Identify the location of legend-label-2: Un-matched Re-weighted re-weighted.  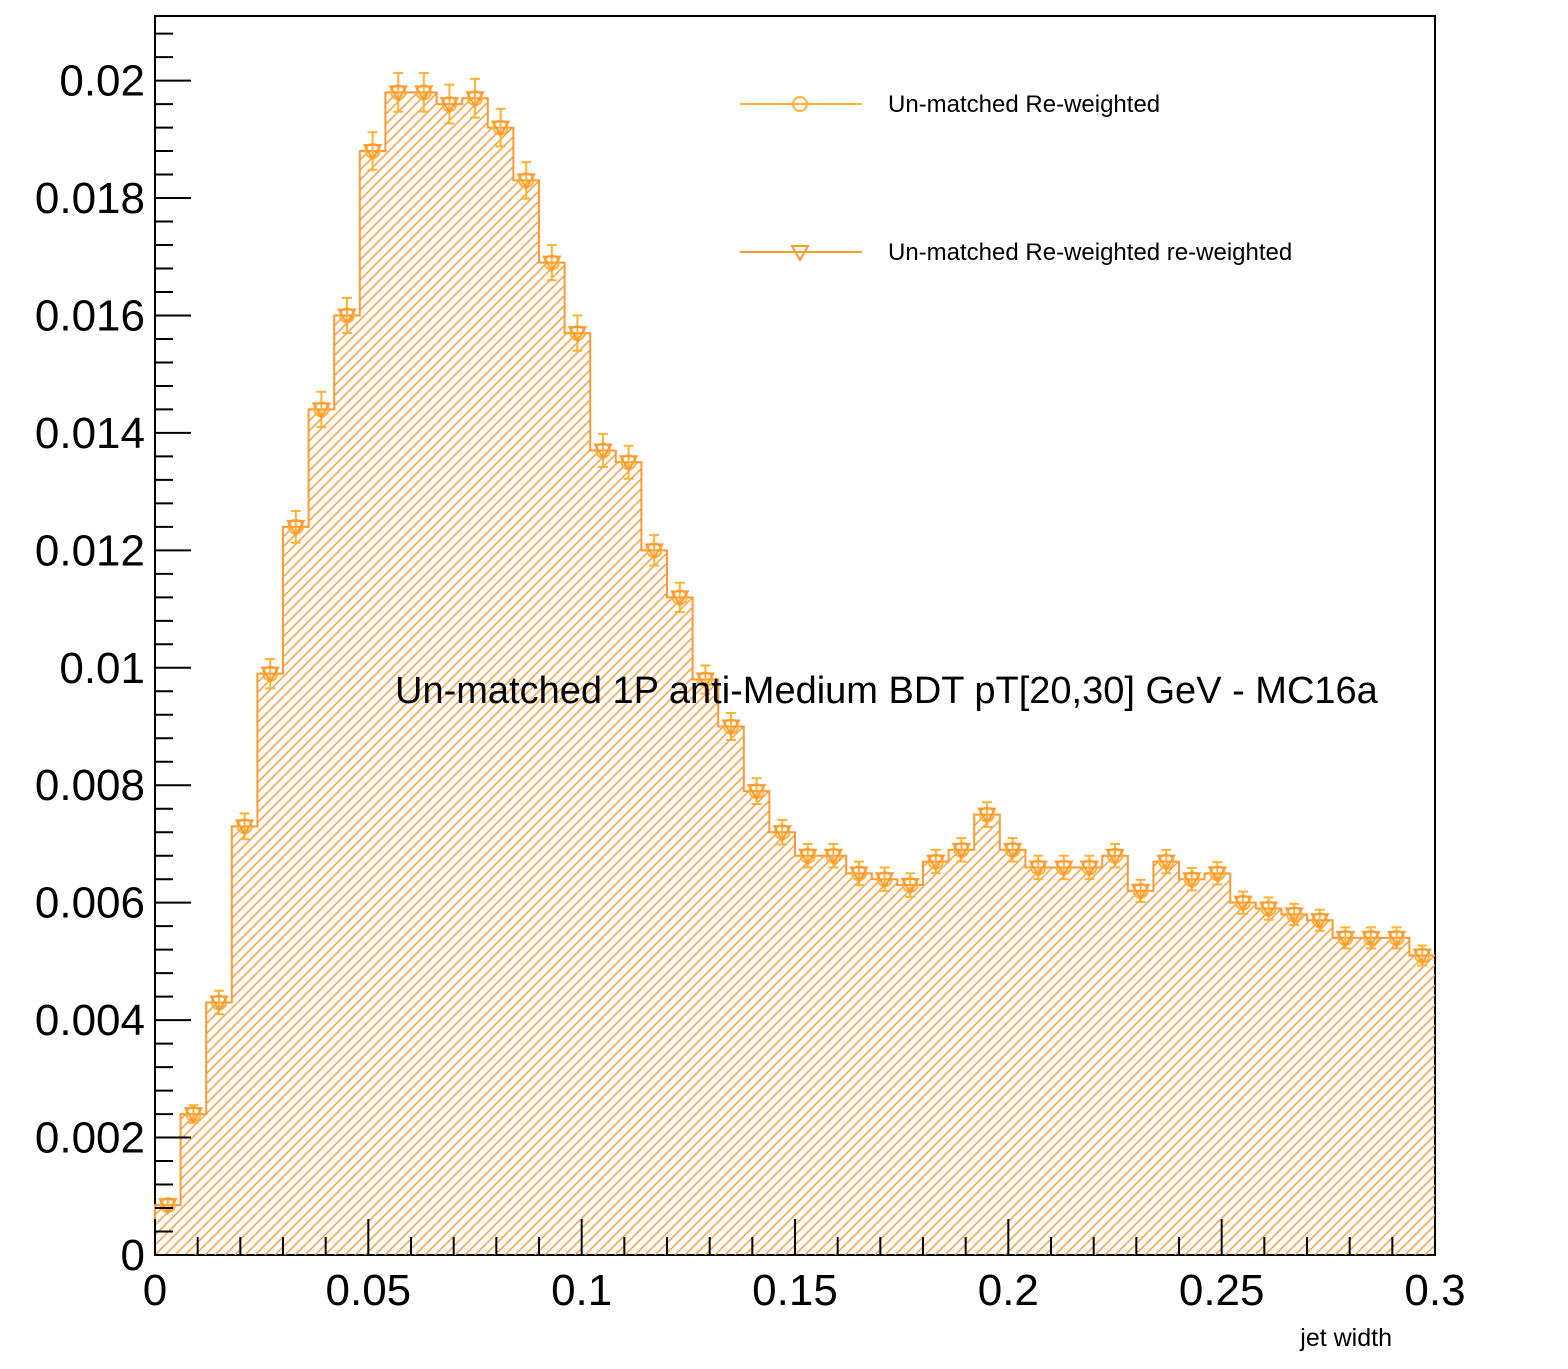
(1090, 252).